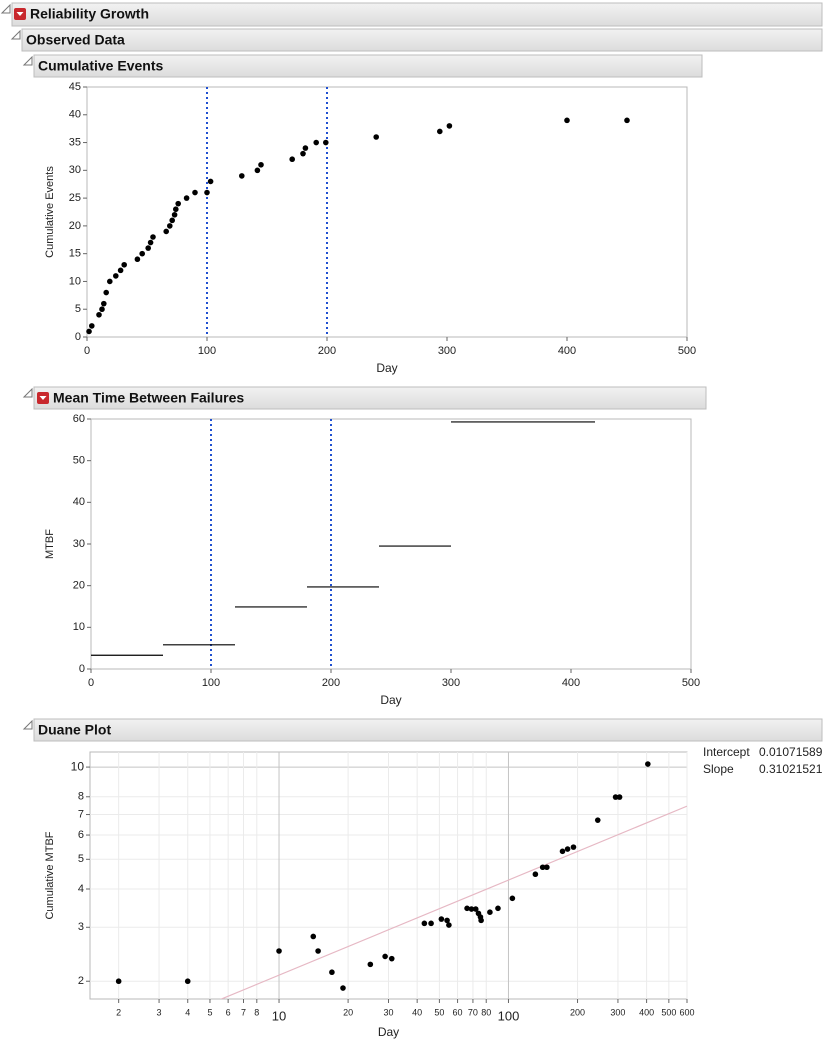 This screenshot has height=1043, width=826. Describe the element at coordinates (439, 1012) in the screenshot. I see `x-tick-label: 50` at that location.